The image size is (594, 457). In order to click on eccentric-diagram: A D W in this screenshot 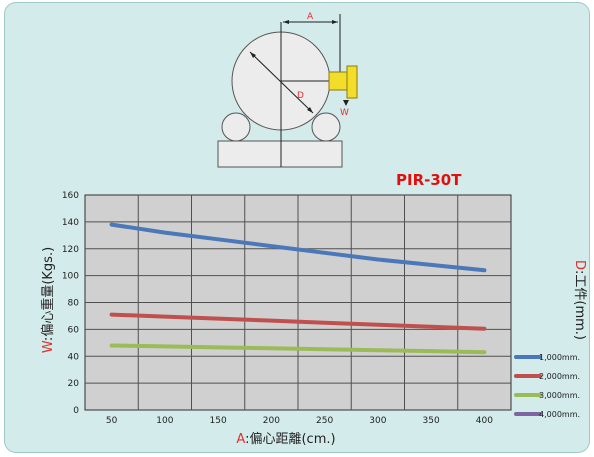, I will do `click(287, 90)`.